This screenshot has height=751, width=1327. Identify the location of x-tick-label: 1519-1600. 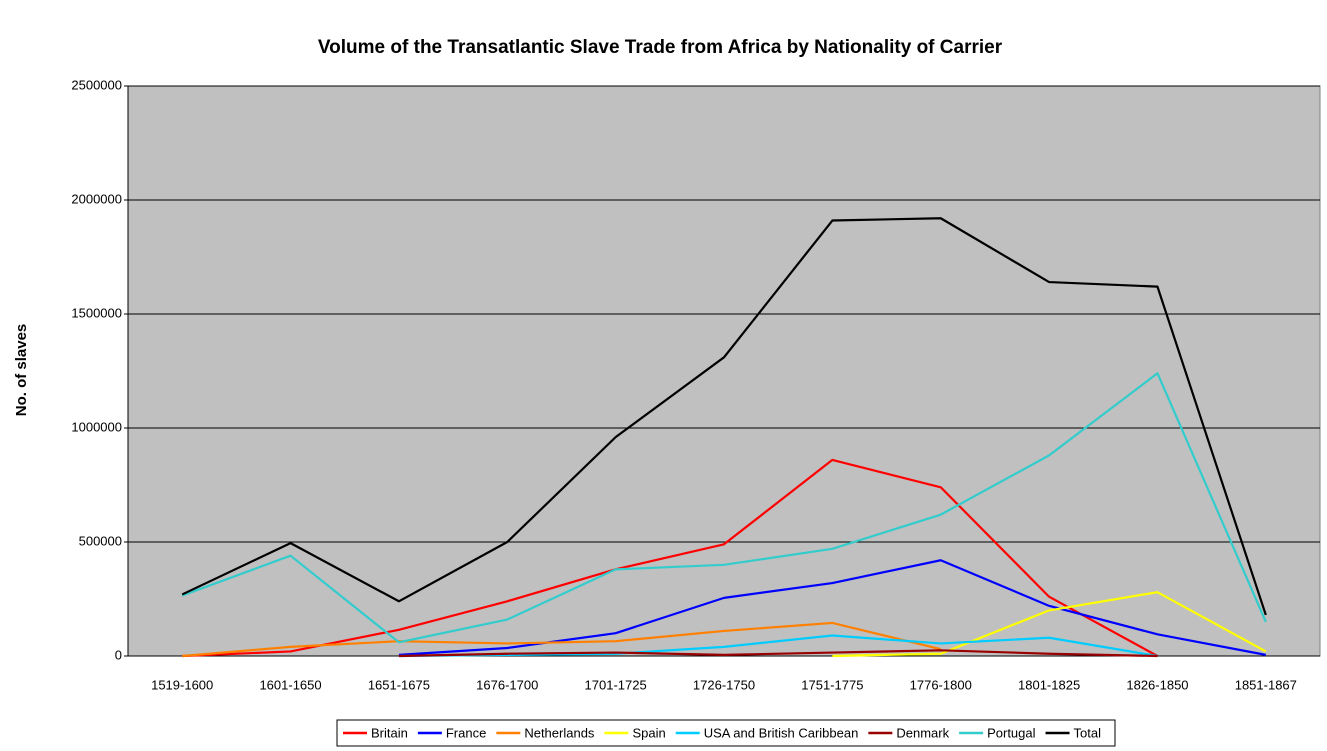
(182, 684).